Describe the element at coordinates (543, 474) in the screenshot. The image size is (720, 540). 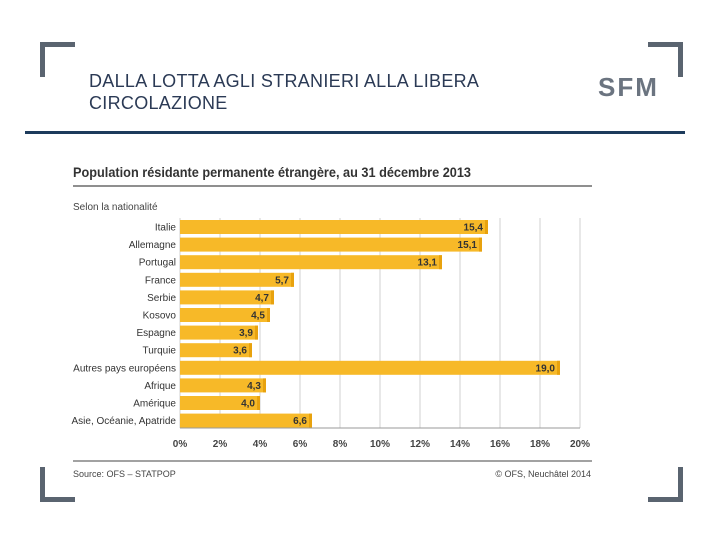
I see `chart-copyright: © OFS, Neuchâtel 2014` at that location.